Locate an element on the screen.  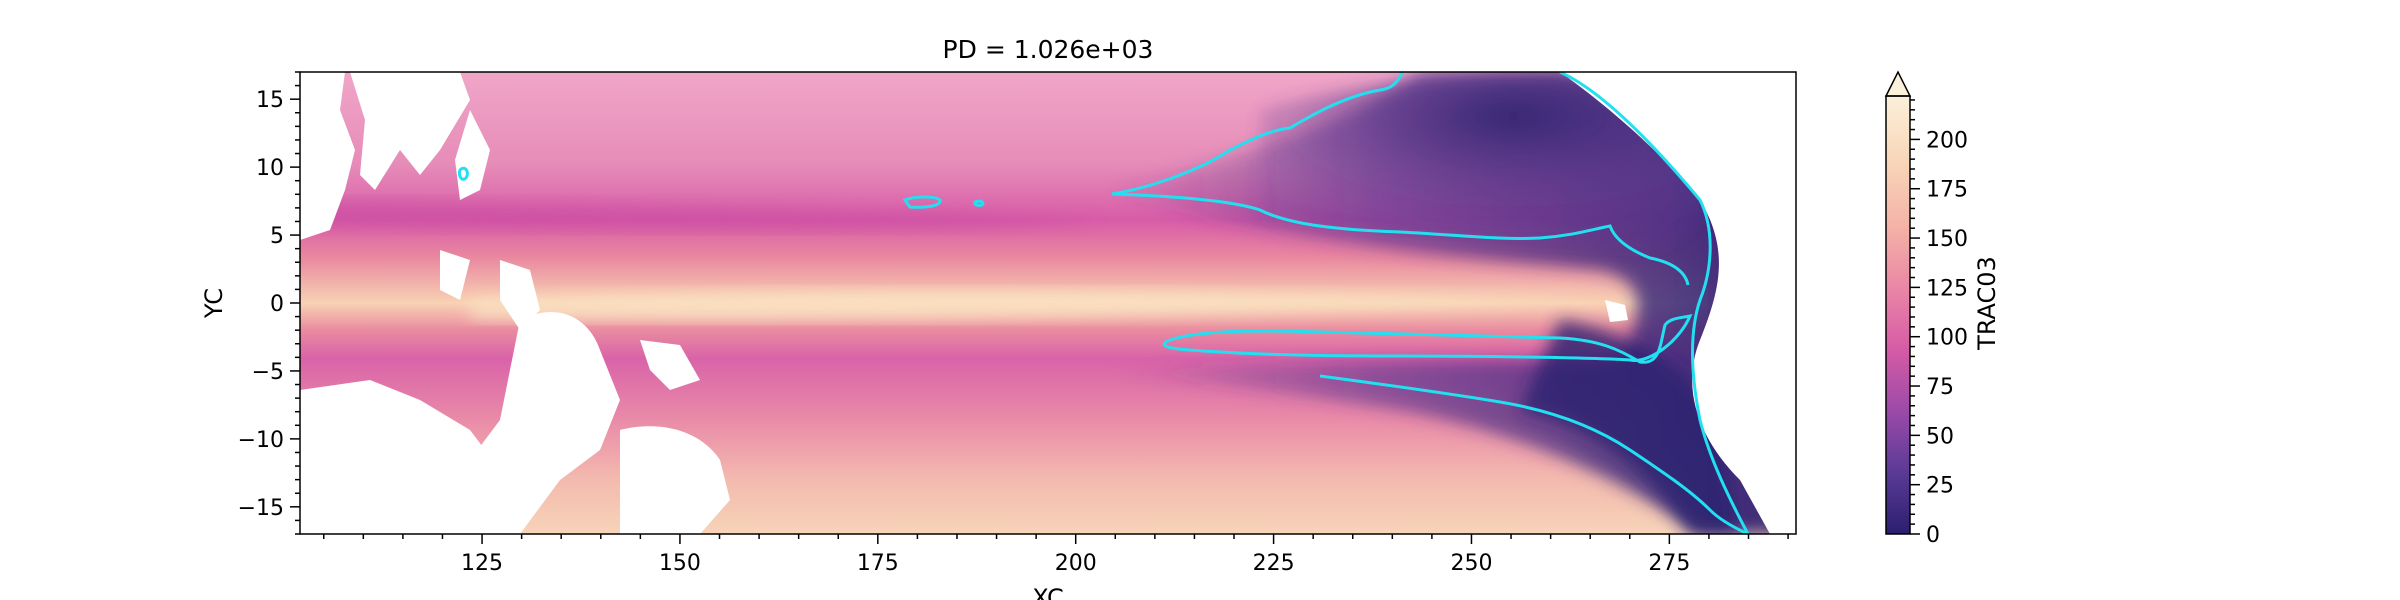
colorbar-tick-label: 175 is located at coordinates (1947, 190).